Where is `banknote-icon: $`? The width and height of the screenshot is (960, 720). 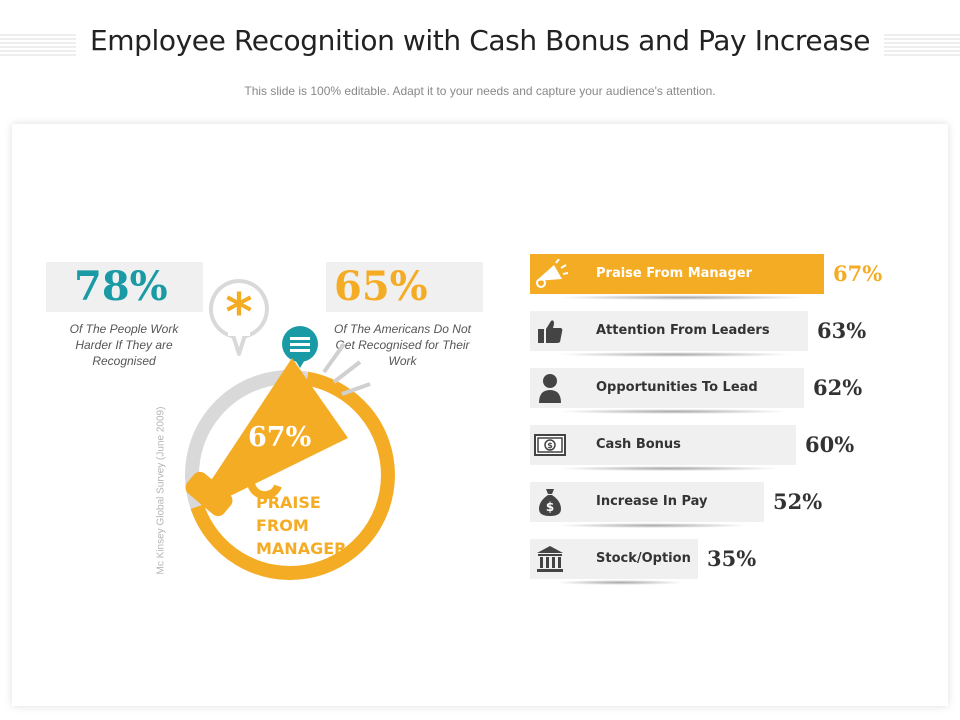
banknote-icon: $ is located at coordinates (550, 445).